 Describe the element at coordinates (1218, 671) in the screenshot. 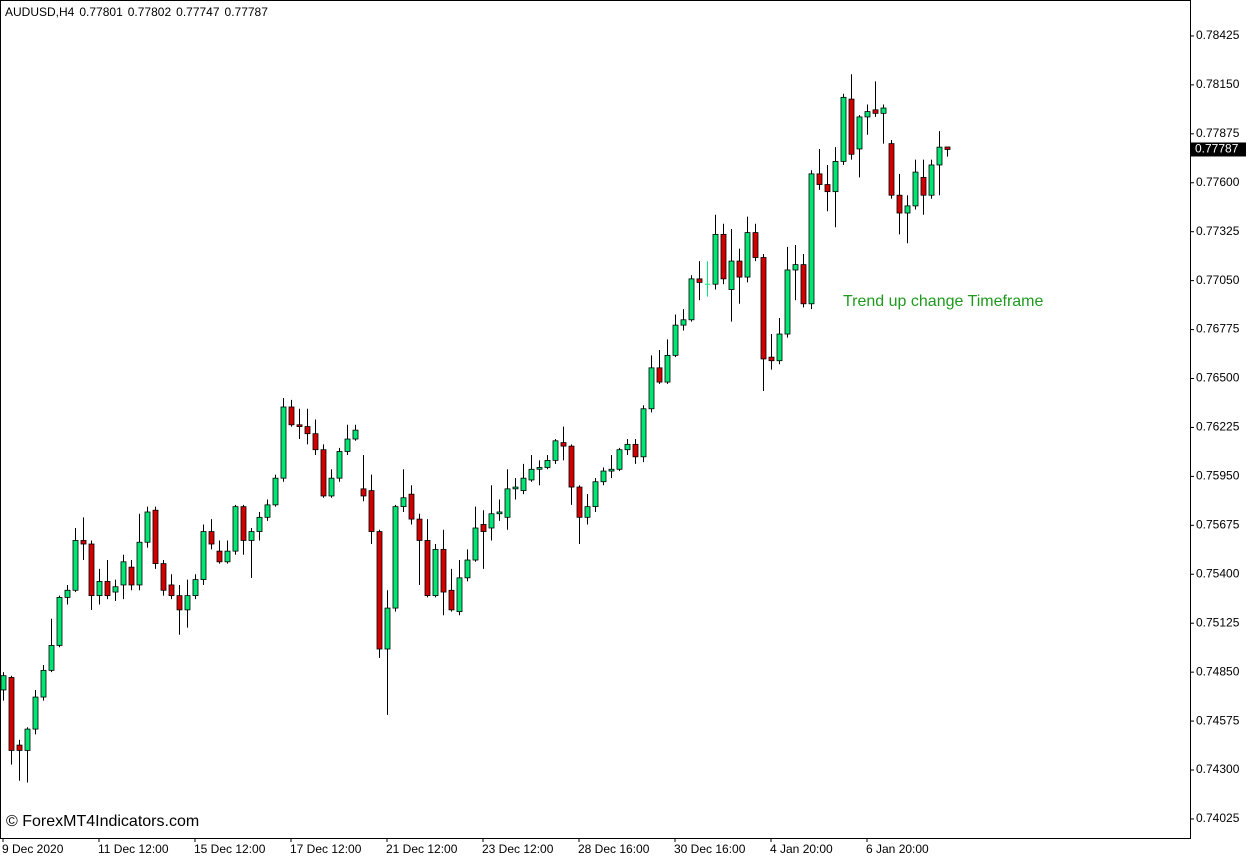

I see `y-tick-label: 0.74850` at that location.